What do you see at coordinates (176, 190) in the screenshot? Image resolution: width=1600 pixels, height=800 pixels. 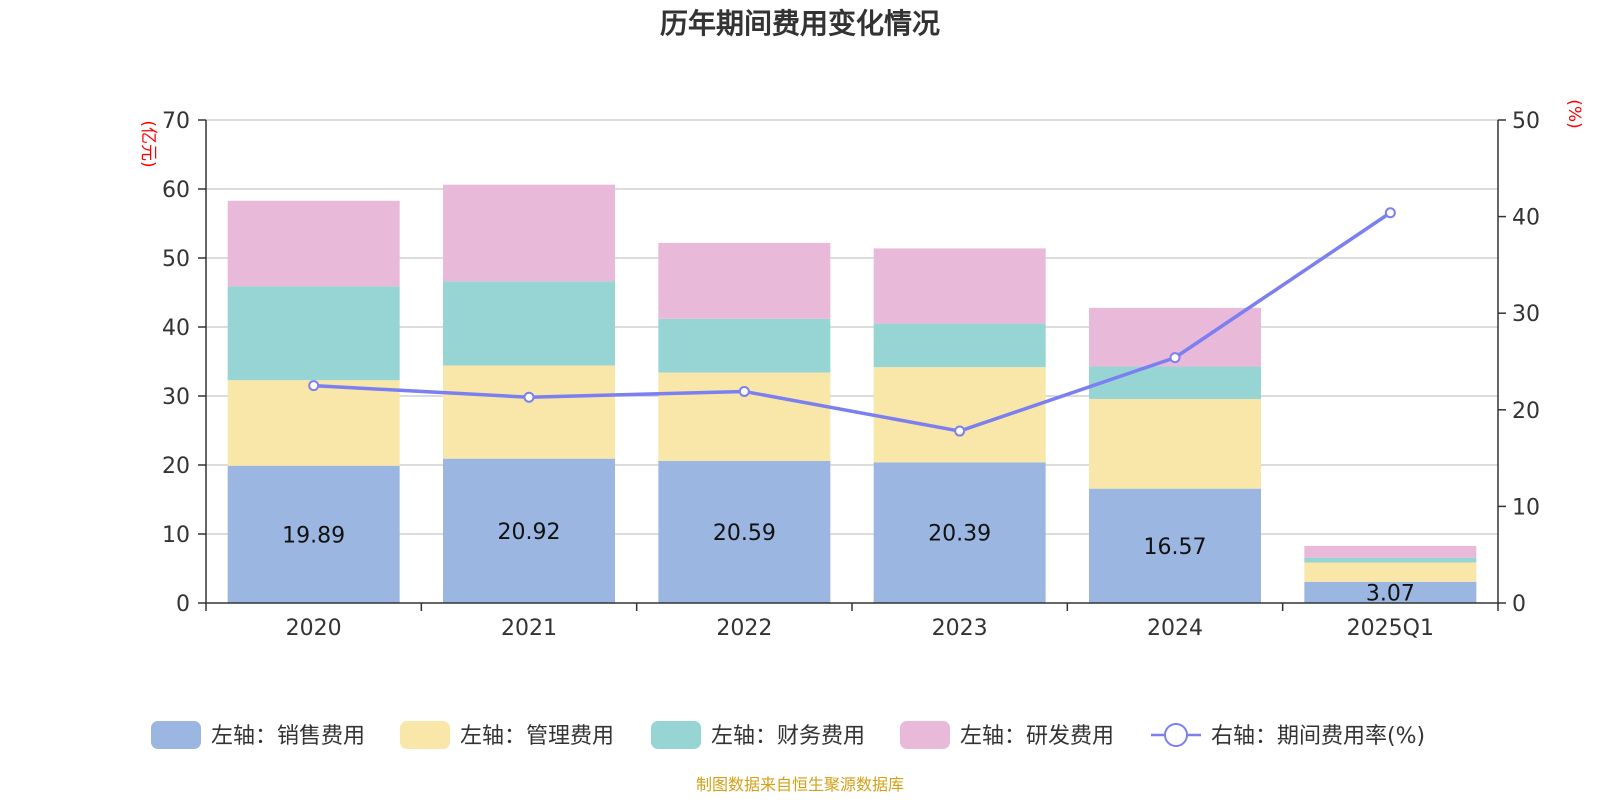 I see `left-axis-tick-label: 60` at bounding box center [176, 190].